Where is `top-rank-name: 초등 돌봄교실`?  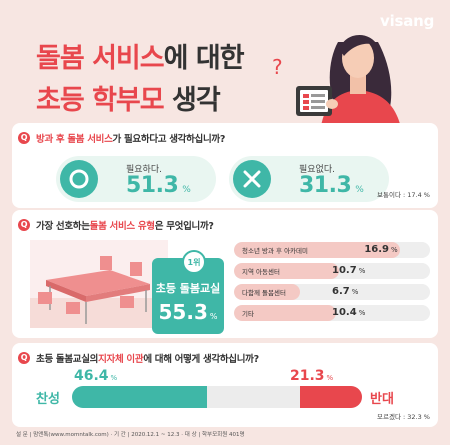 top-rank-name: 초등 돌봄교실 is located at coordinates (188, 288).